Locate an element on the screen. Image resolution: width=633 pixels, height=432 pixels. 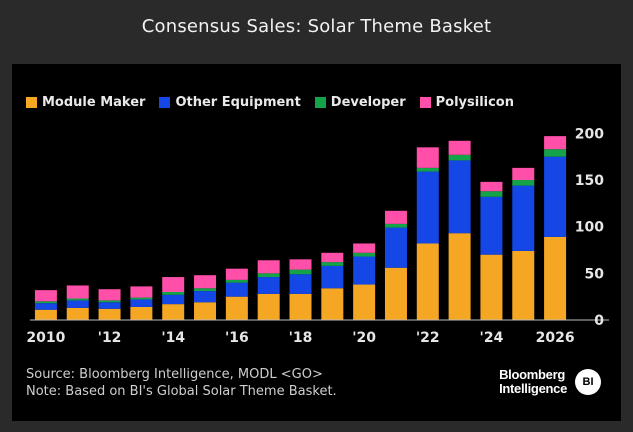
bar-segment-module-maker-2014 is located at coordinates (173, 312).